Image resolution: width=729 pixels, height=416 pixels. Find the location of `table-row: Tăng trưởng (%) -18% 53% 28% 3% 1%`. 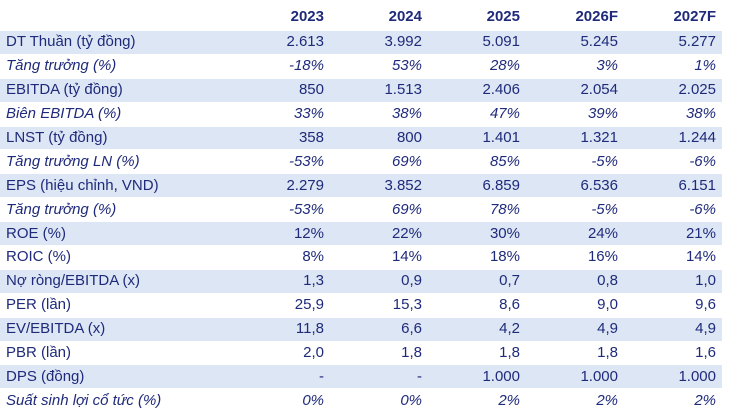

table-row: Tăng trưởng (%) -18% 53% 28% 3% 1% is located at coordinates (361, 66).